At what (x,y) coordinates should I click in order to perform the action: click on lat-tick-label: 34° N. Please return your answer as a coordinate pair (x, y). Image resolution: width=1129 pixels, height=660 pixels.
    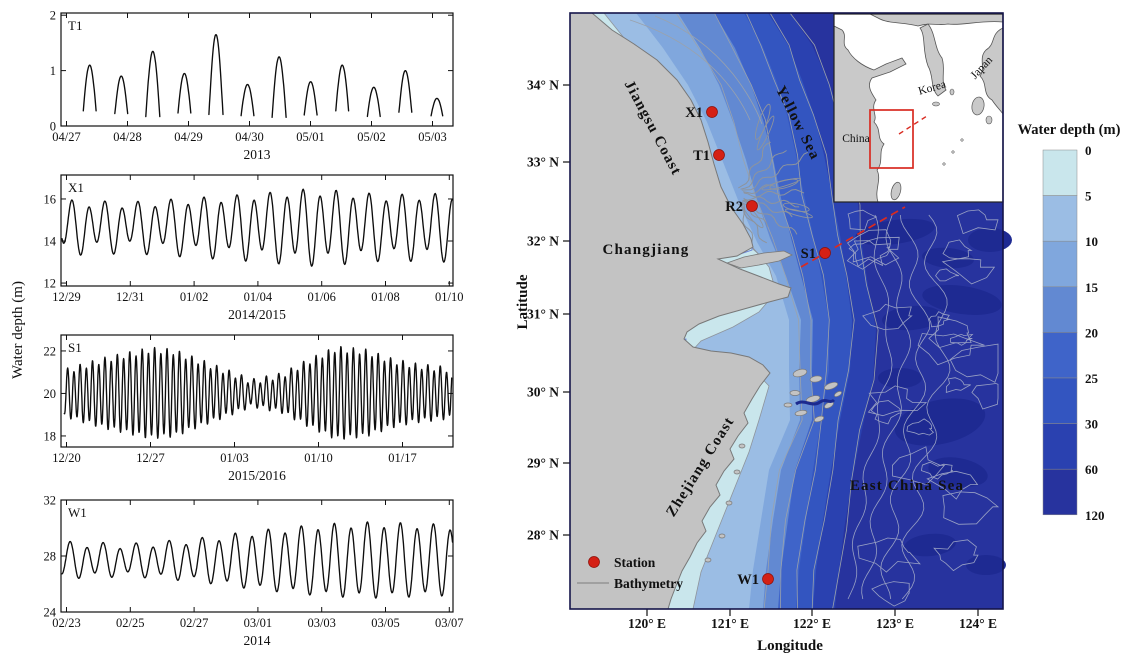
    Looking at the image, I should click on (543, 85).